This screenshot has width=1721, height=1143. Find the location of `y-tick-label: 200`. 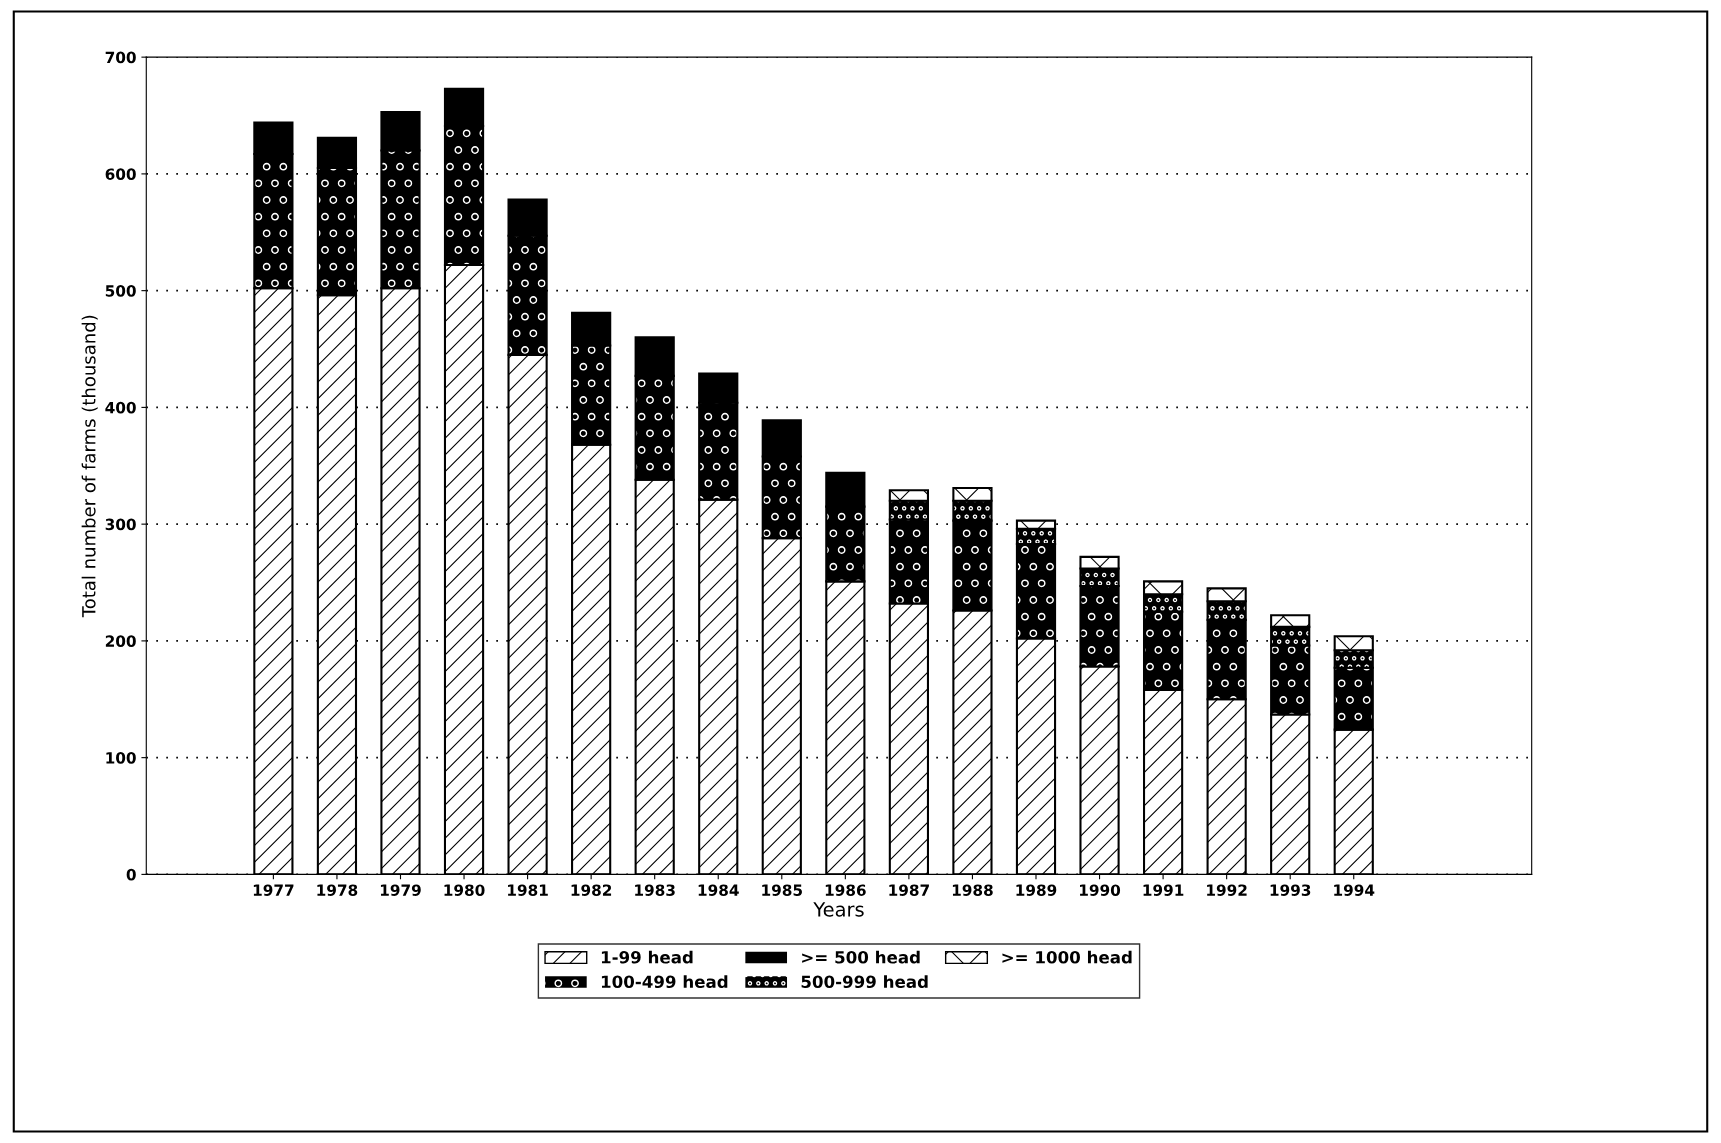

y-tick-label: 200 is located at coordinates (120, 641).